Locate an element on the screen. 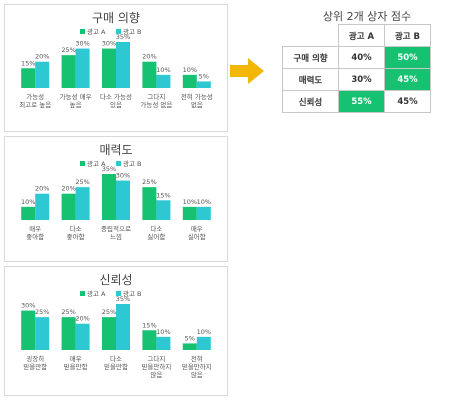  data-label: 5% is located at coordinates (204, 76).